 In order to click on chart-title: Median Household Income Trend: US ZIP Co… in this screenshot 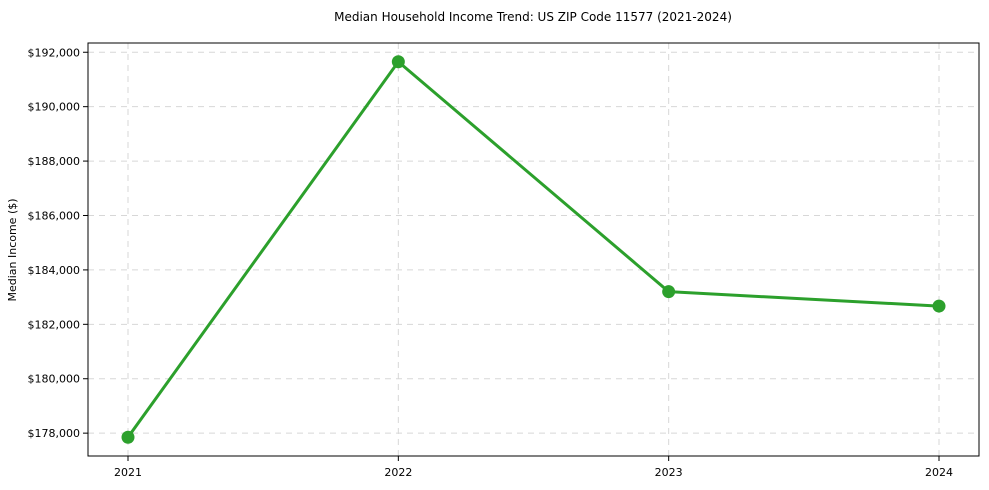, I will do `click(533, 17)`.